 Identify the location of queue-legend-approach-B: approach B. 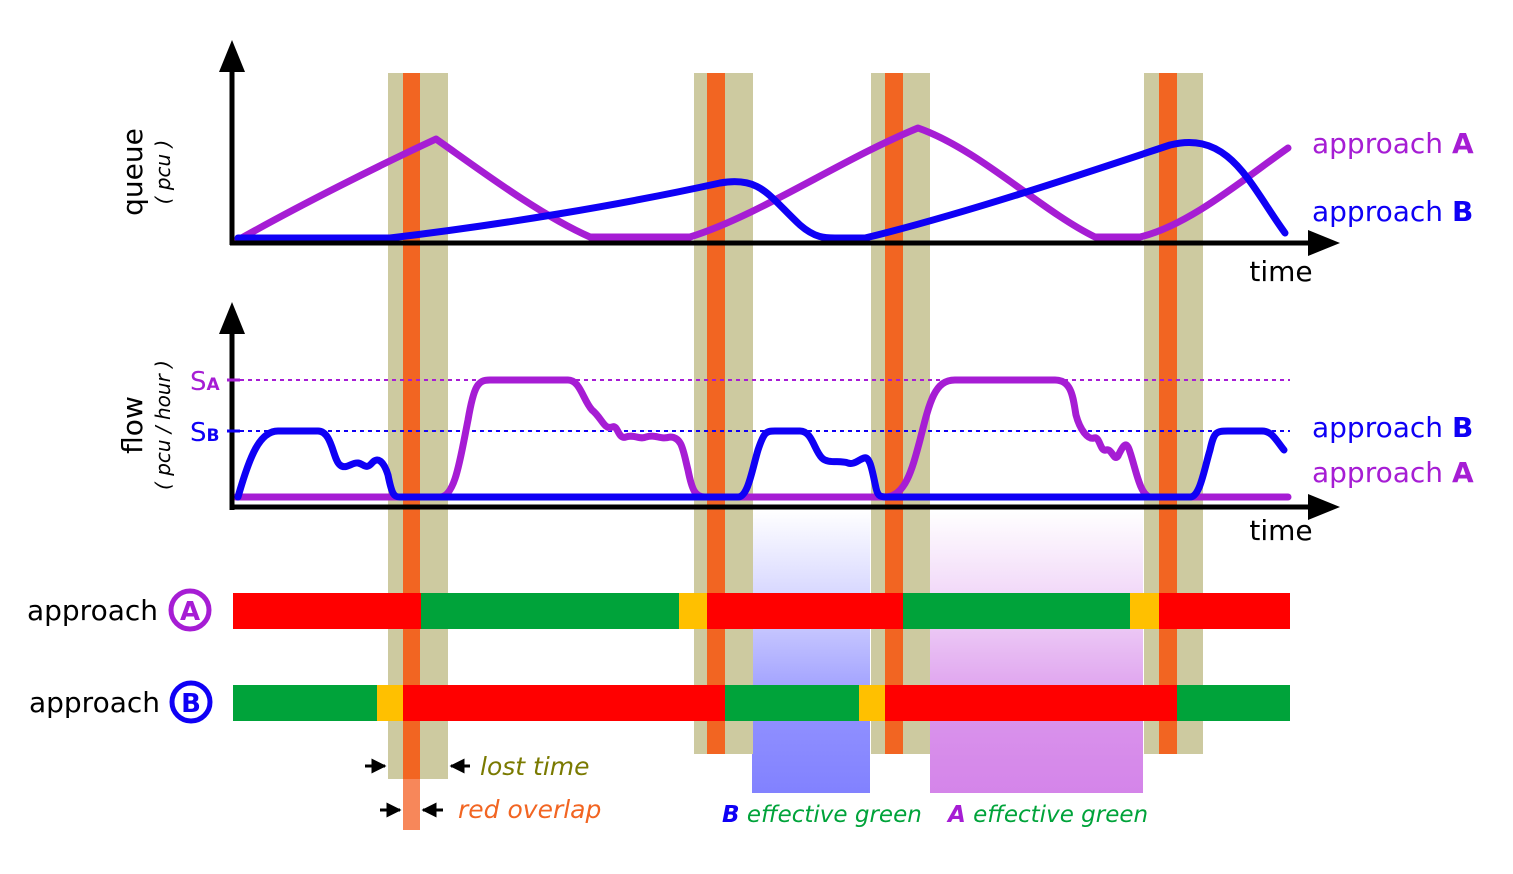
(1392, 211).